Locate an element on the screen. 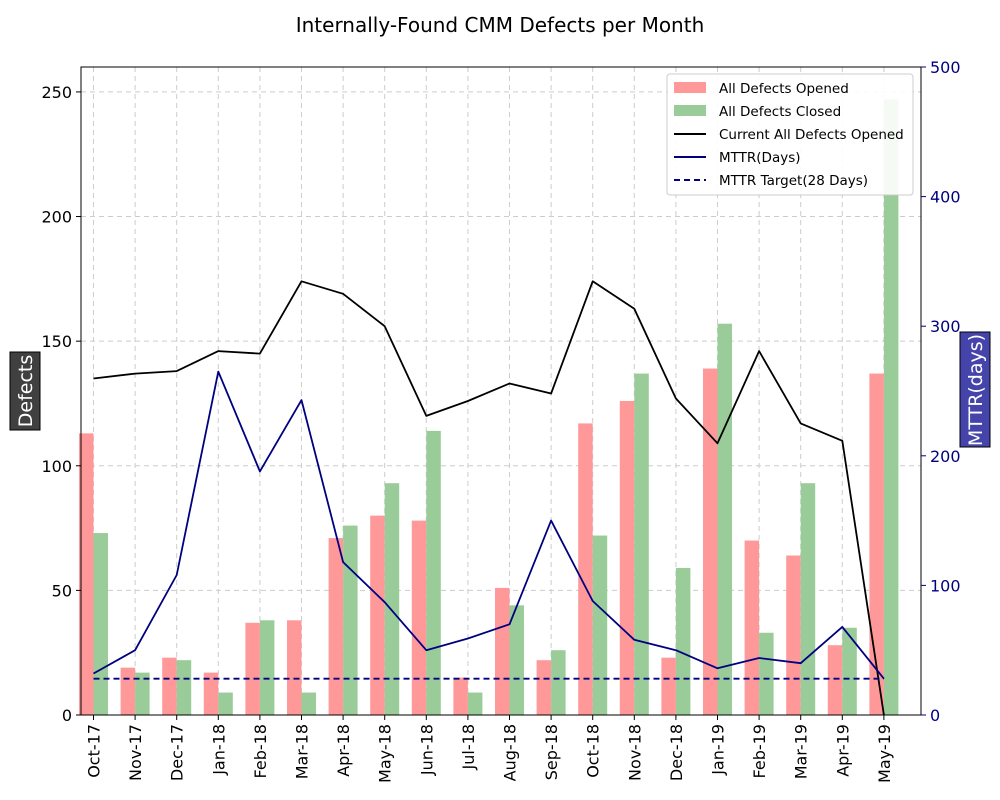  x-tick-label: Nov-18 is located at coordinates (634, 752).